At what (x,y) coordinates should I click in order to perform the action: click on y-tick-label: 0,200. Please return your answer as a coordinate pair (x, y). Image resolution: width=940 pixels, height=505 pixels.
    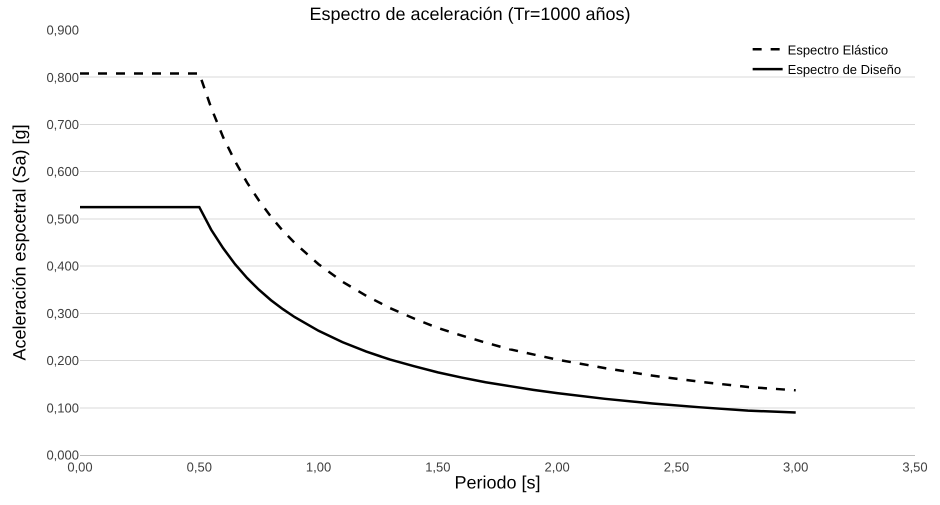
    Looking at the image, I should click on (62, 360).